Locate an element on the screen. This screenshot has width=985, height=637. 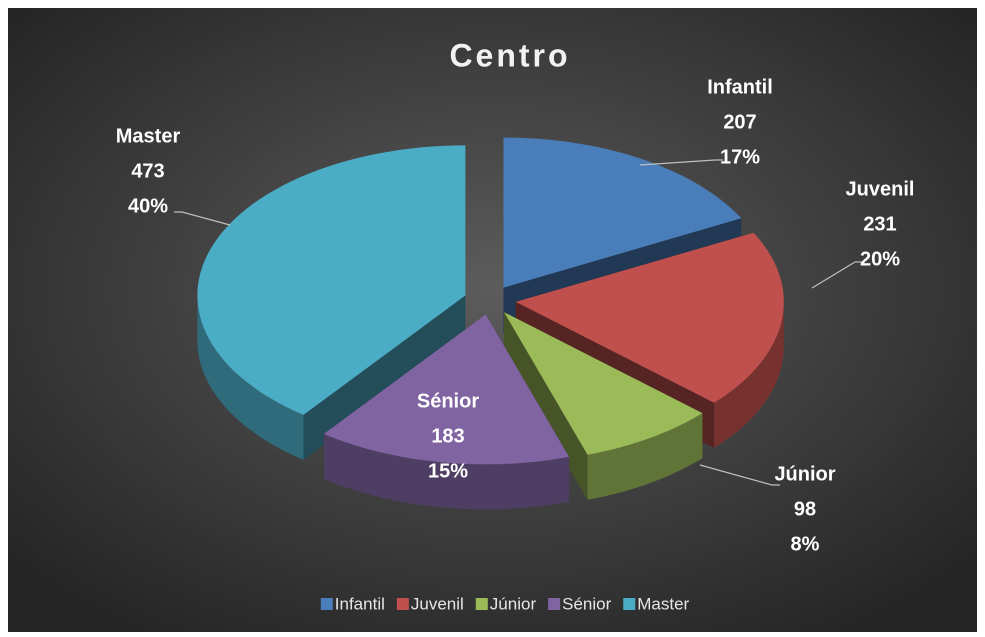
legend: Infantil Juvenil Júnior Sénior Master is located at coordinates (505, 603).